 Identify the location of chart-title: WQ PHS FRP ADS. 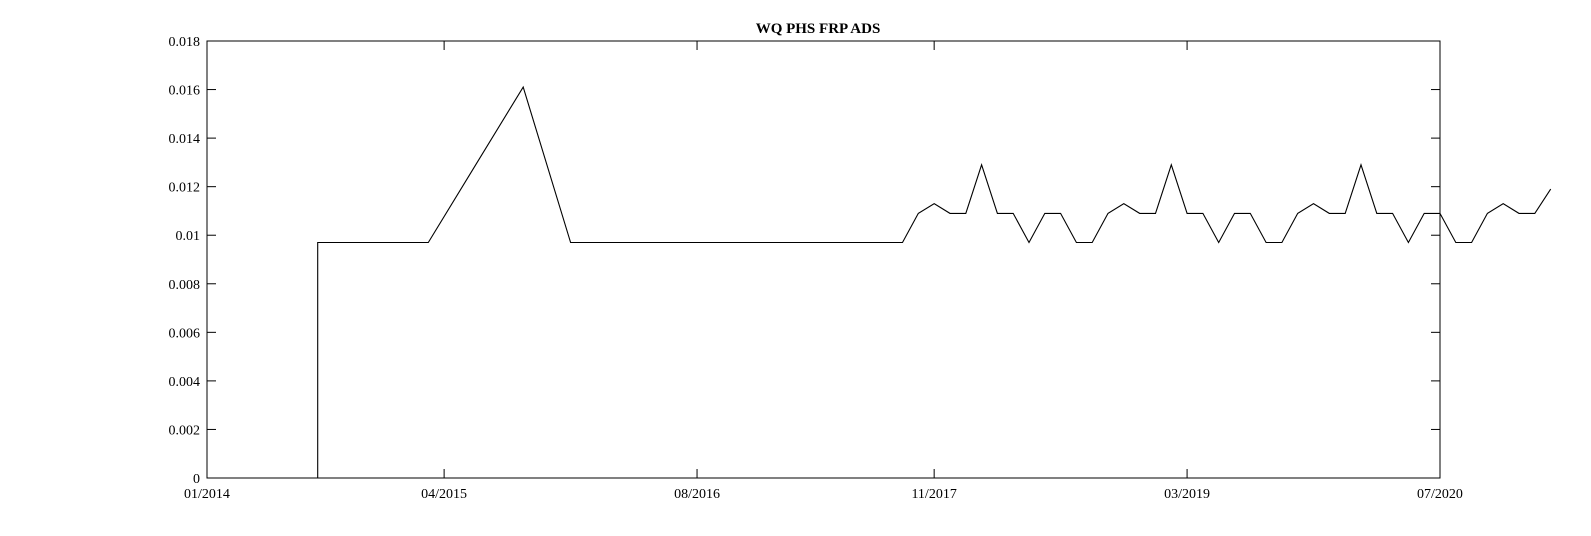
(818, 29).